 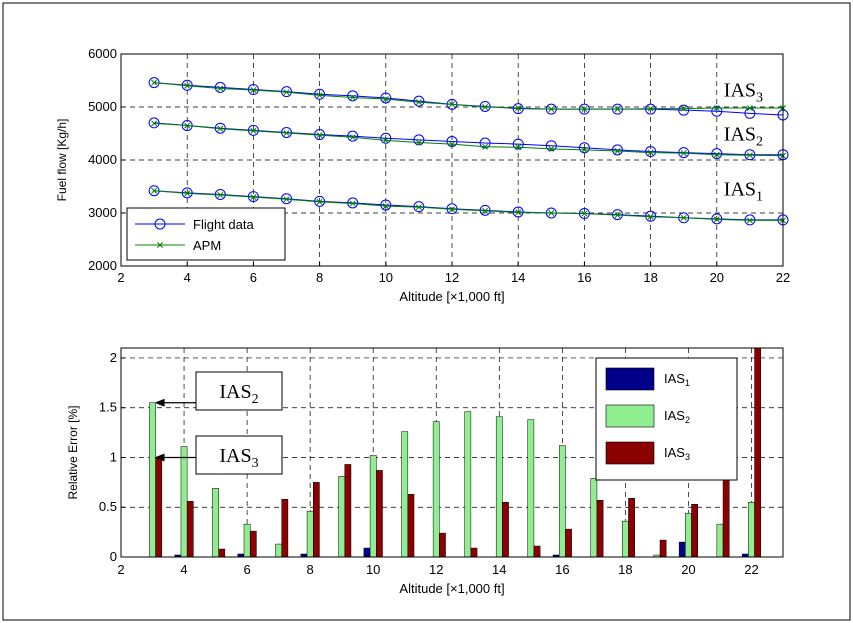 I want to click on legend-box, so click(x=206, y=234).